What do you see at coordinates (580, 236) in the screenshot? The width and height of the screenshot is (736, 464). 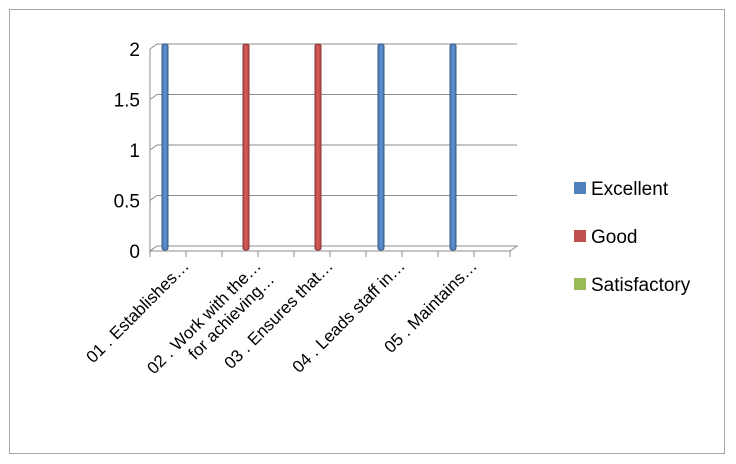 I see `legend-swatch-good` at bounding box center [580, 236].